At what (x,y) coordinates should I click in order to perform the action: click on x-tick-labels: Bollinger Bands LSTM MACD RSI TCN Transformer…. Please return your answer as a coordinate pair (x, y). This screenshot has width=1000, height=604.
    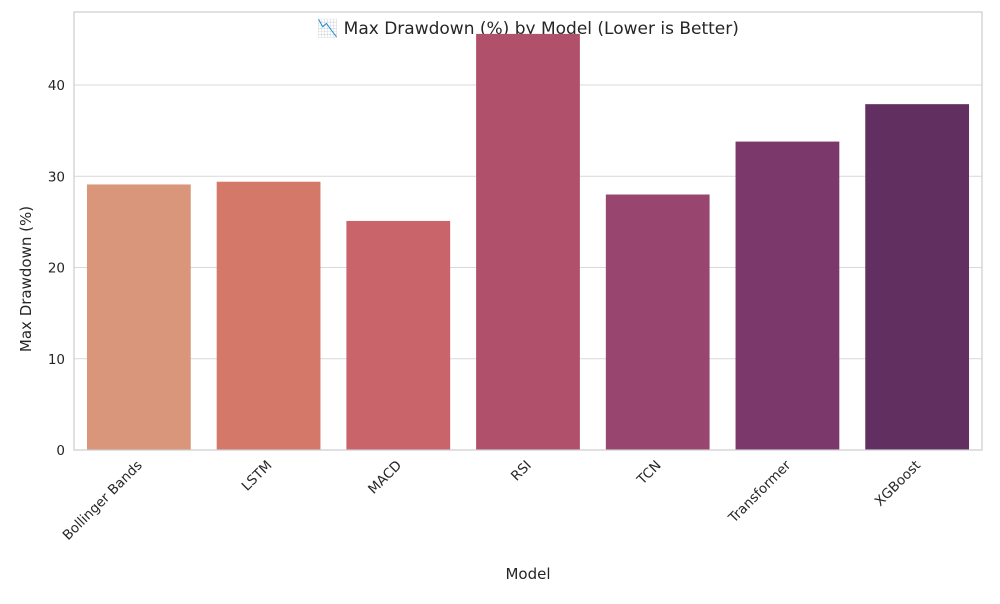
    Looking at the image, I should click on (492, 500).